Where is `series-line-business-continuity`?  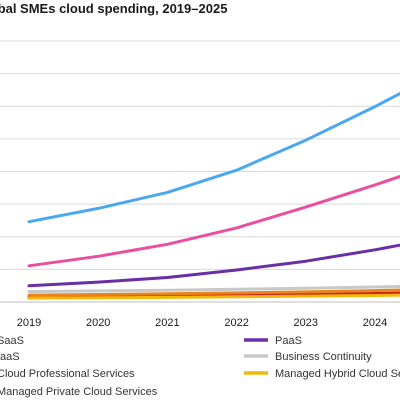 series-line-business-continuity is located at coordinates (213, 289).